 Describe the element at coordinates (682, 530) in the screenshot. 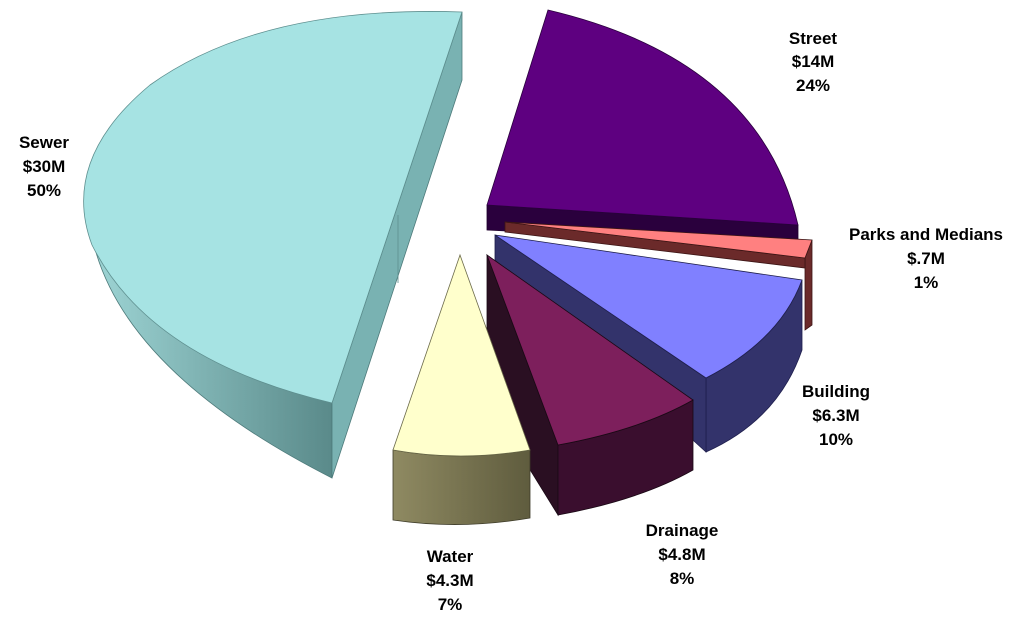

I see `slice-label-drainage-name: Drainage` at that location.